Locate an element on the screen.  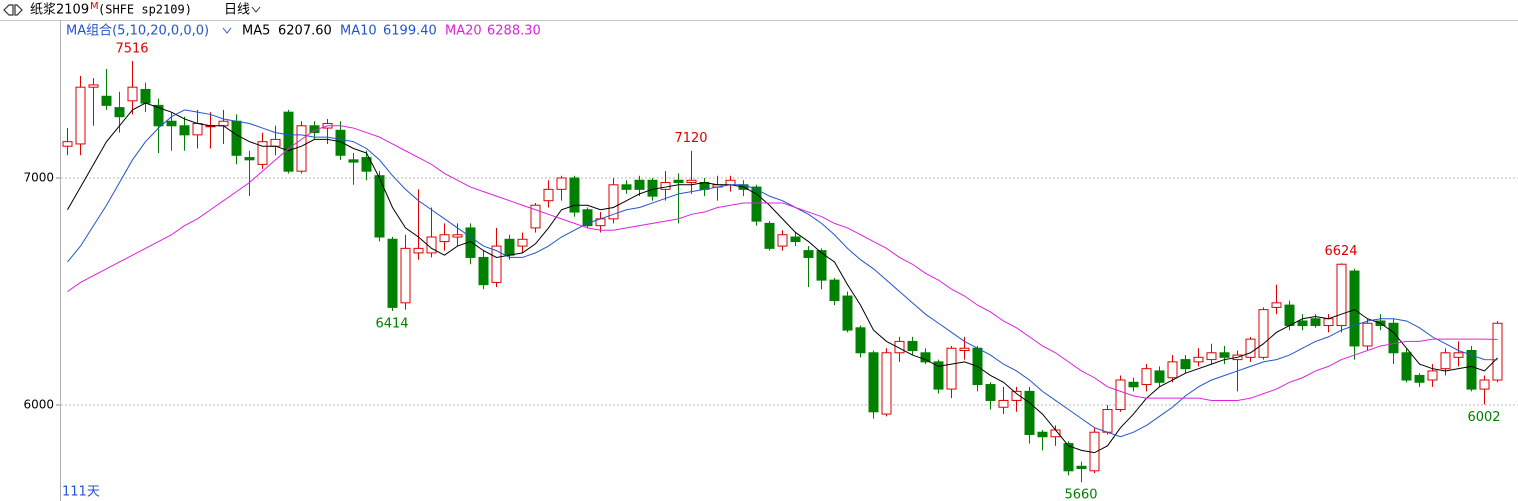
period-chevron is located at coordinates (256, 9).